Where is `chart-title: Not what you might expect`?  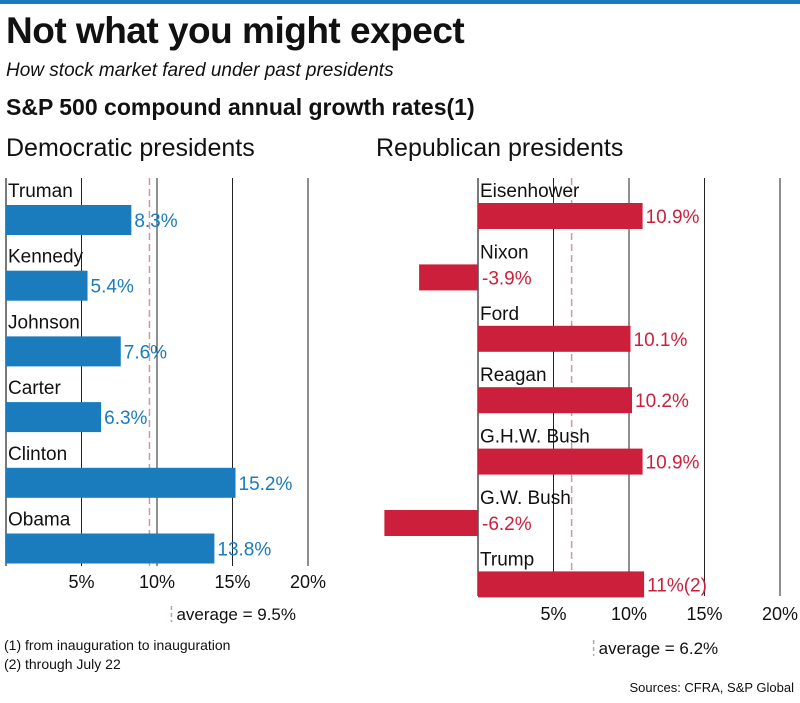
chart-title: Not what you might expect is located at coordinates (235, 30).